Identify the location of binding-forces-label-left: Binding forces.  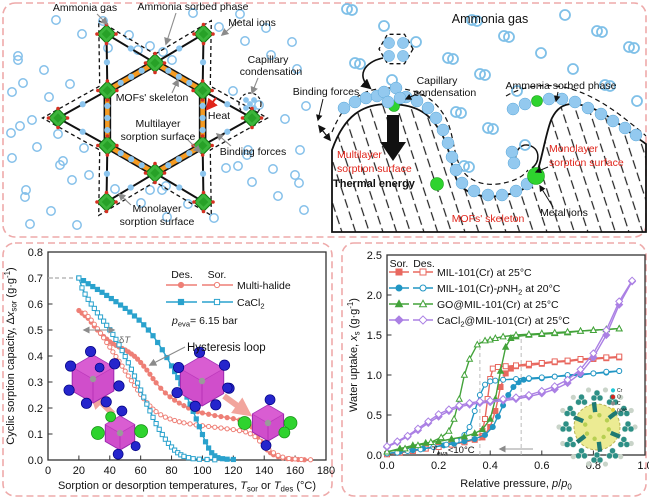
(253, 152).